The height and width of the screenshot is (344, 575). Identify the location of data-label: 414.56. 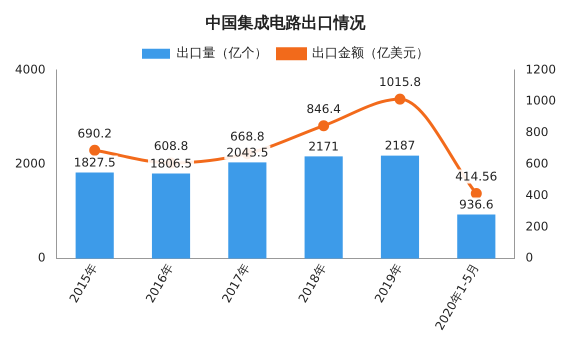
(476, 177).